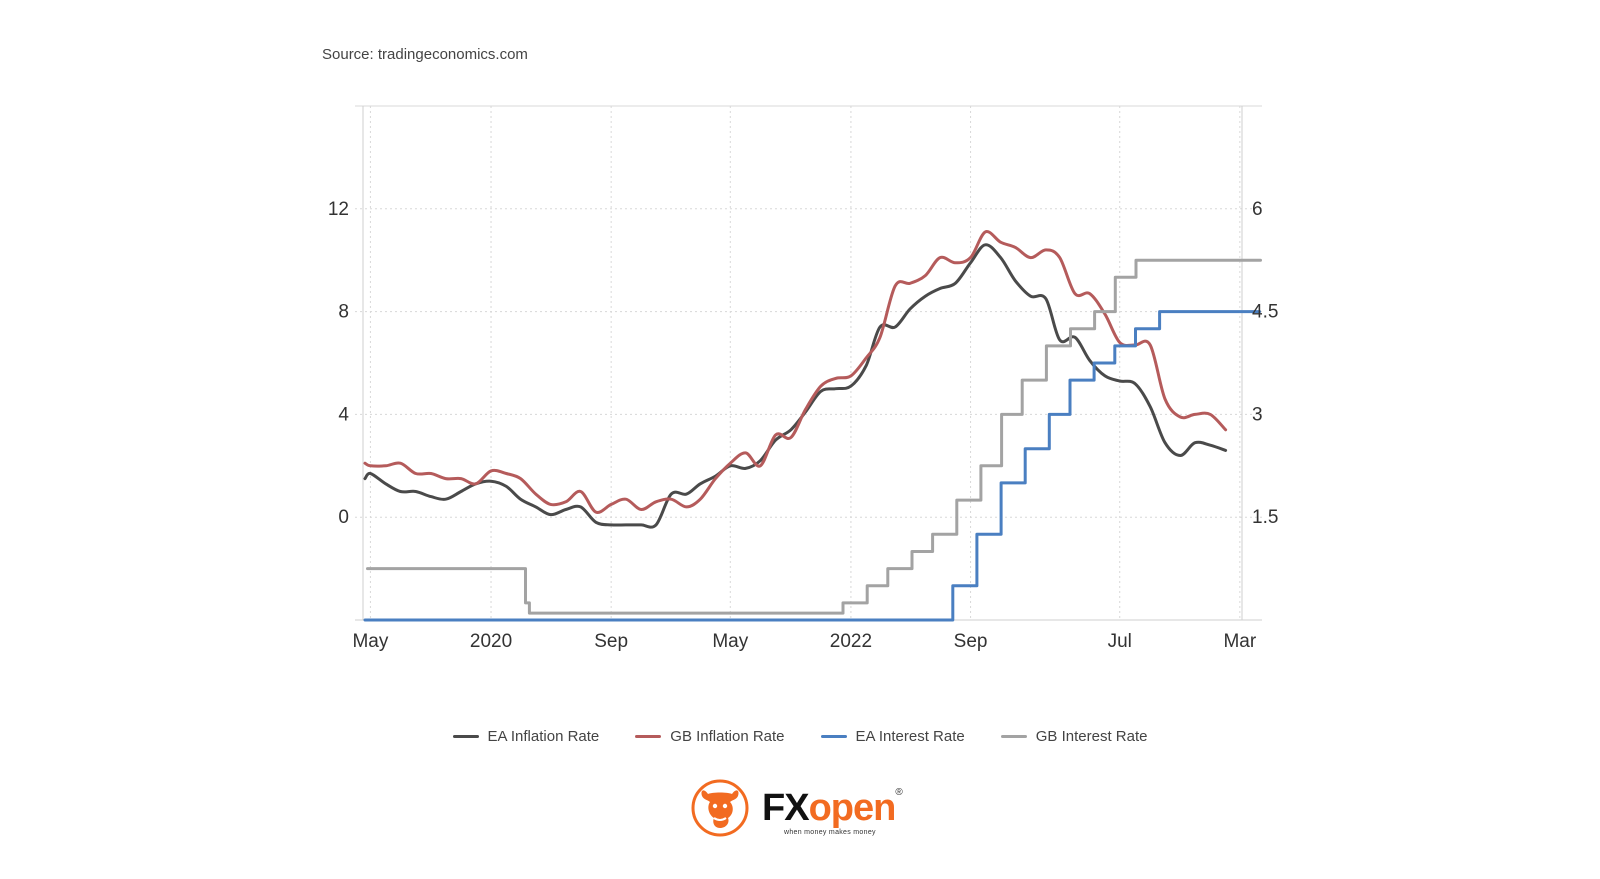 This screenshot has height=879, width=1600. I want to click on bull-logo-icon, so click(720, 808).